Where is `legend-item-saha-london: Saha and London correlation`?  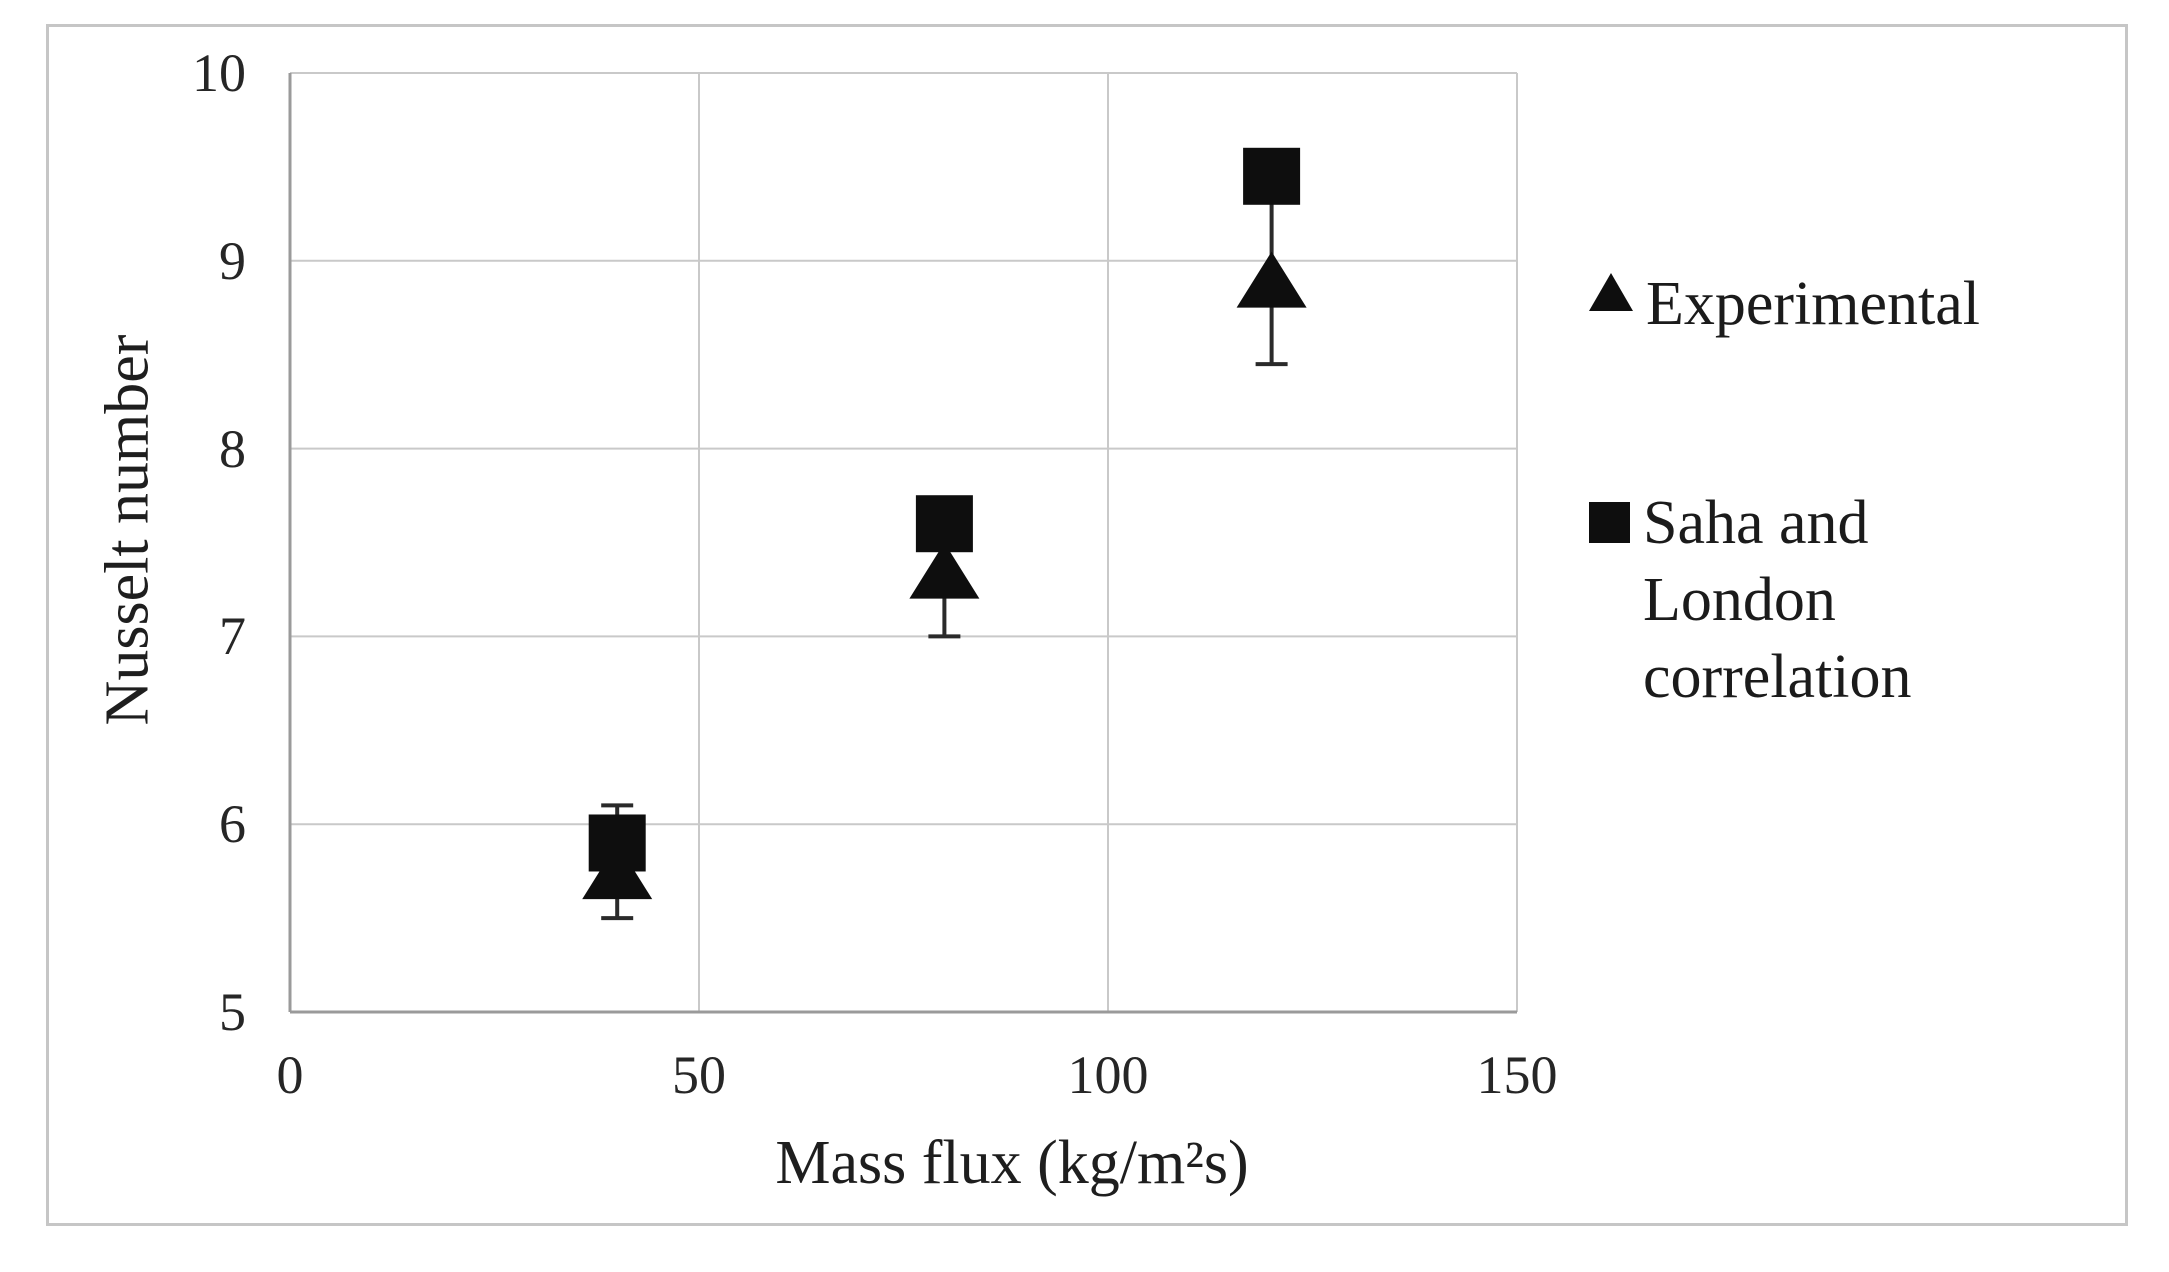
legend-item-saha-london: Saha and London correlation is located at coordinates (1823, 600).